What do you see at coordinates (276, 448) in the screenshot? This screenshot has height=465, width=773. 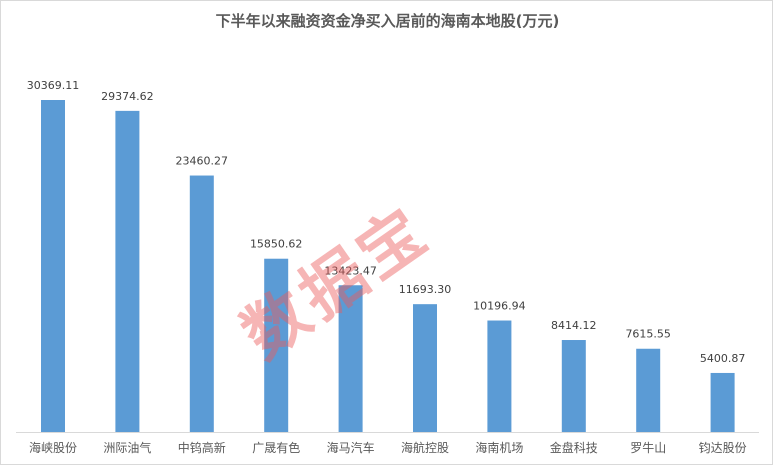 I see `category-label: 广晟有色` at bounding box center [276, 448].